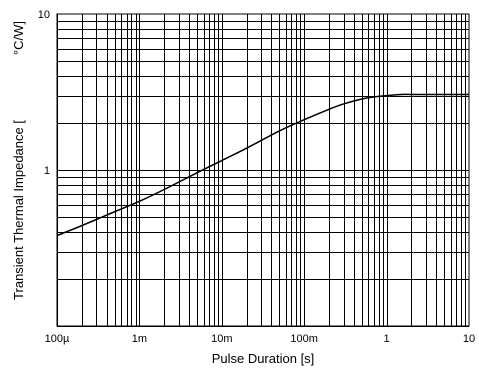 Image resolution: width=479 pixels, height=380 pixels. I want to click on y-tick-labels: 1 10, so click(44, 93).